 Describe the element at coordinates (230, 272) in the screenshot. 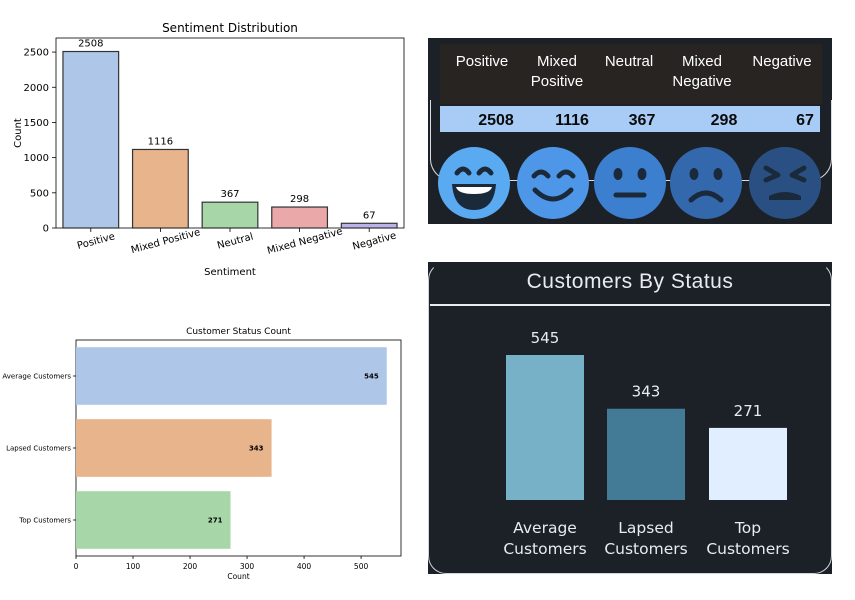

I see `x-axis-label: Sentiment` at that location.